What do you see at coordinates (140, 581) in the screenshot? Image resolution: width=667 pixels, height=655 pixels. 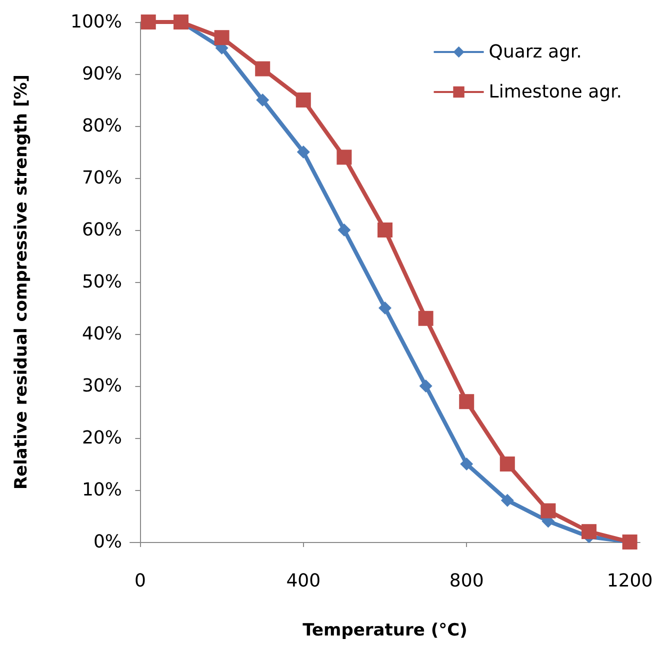 I see `x-tick-label: 0` at bounding box center [140, 581].